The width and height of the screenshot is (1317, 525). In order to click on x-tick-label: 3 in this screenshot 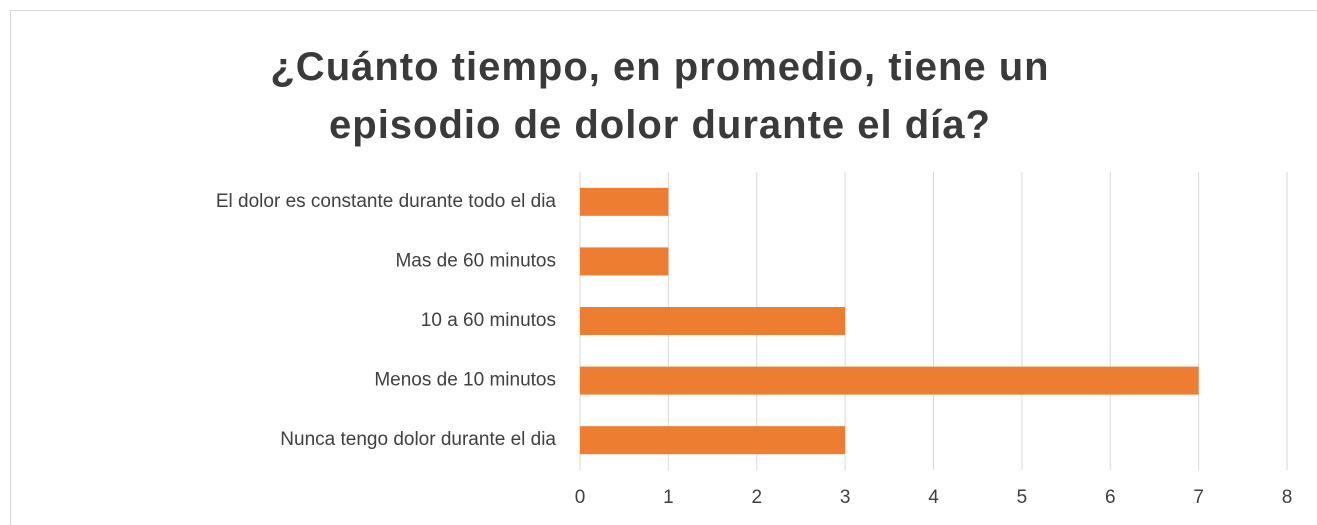, I will do `click(845, 497)`.